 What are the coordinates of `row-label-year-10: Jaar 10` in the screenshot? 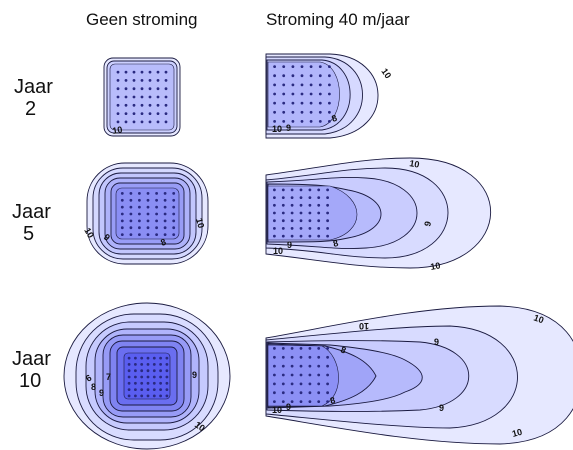 It's located at (31, 370).